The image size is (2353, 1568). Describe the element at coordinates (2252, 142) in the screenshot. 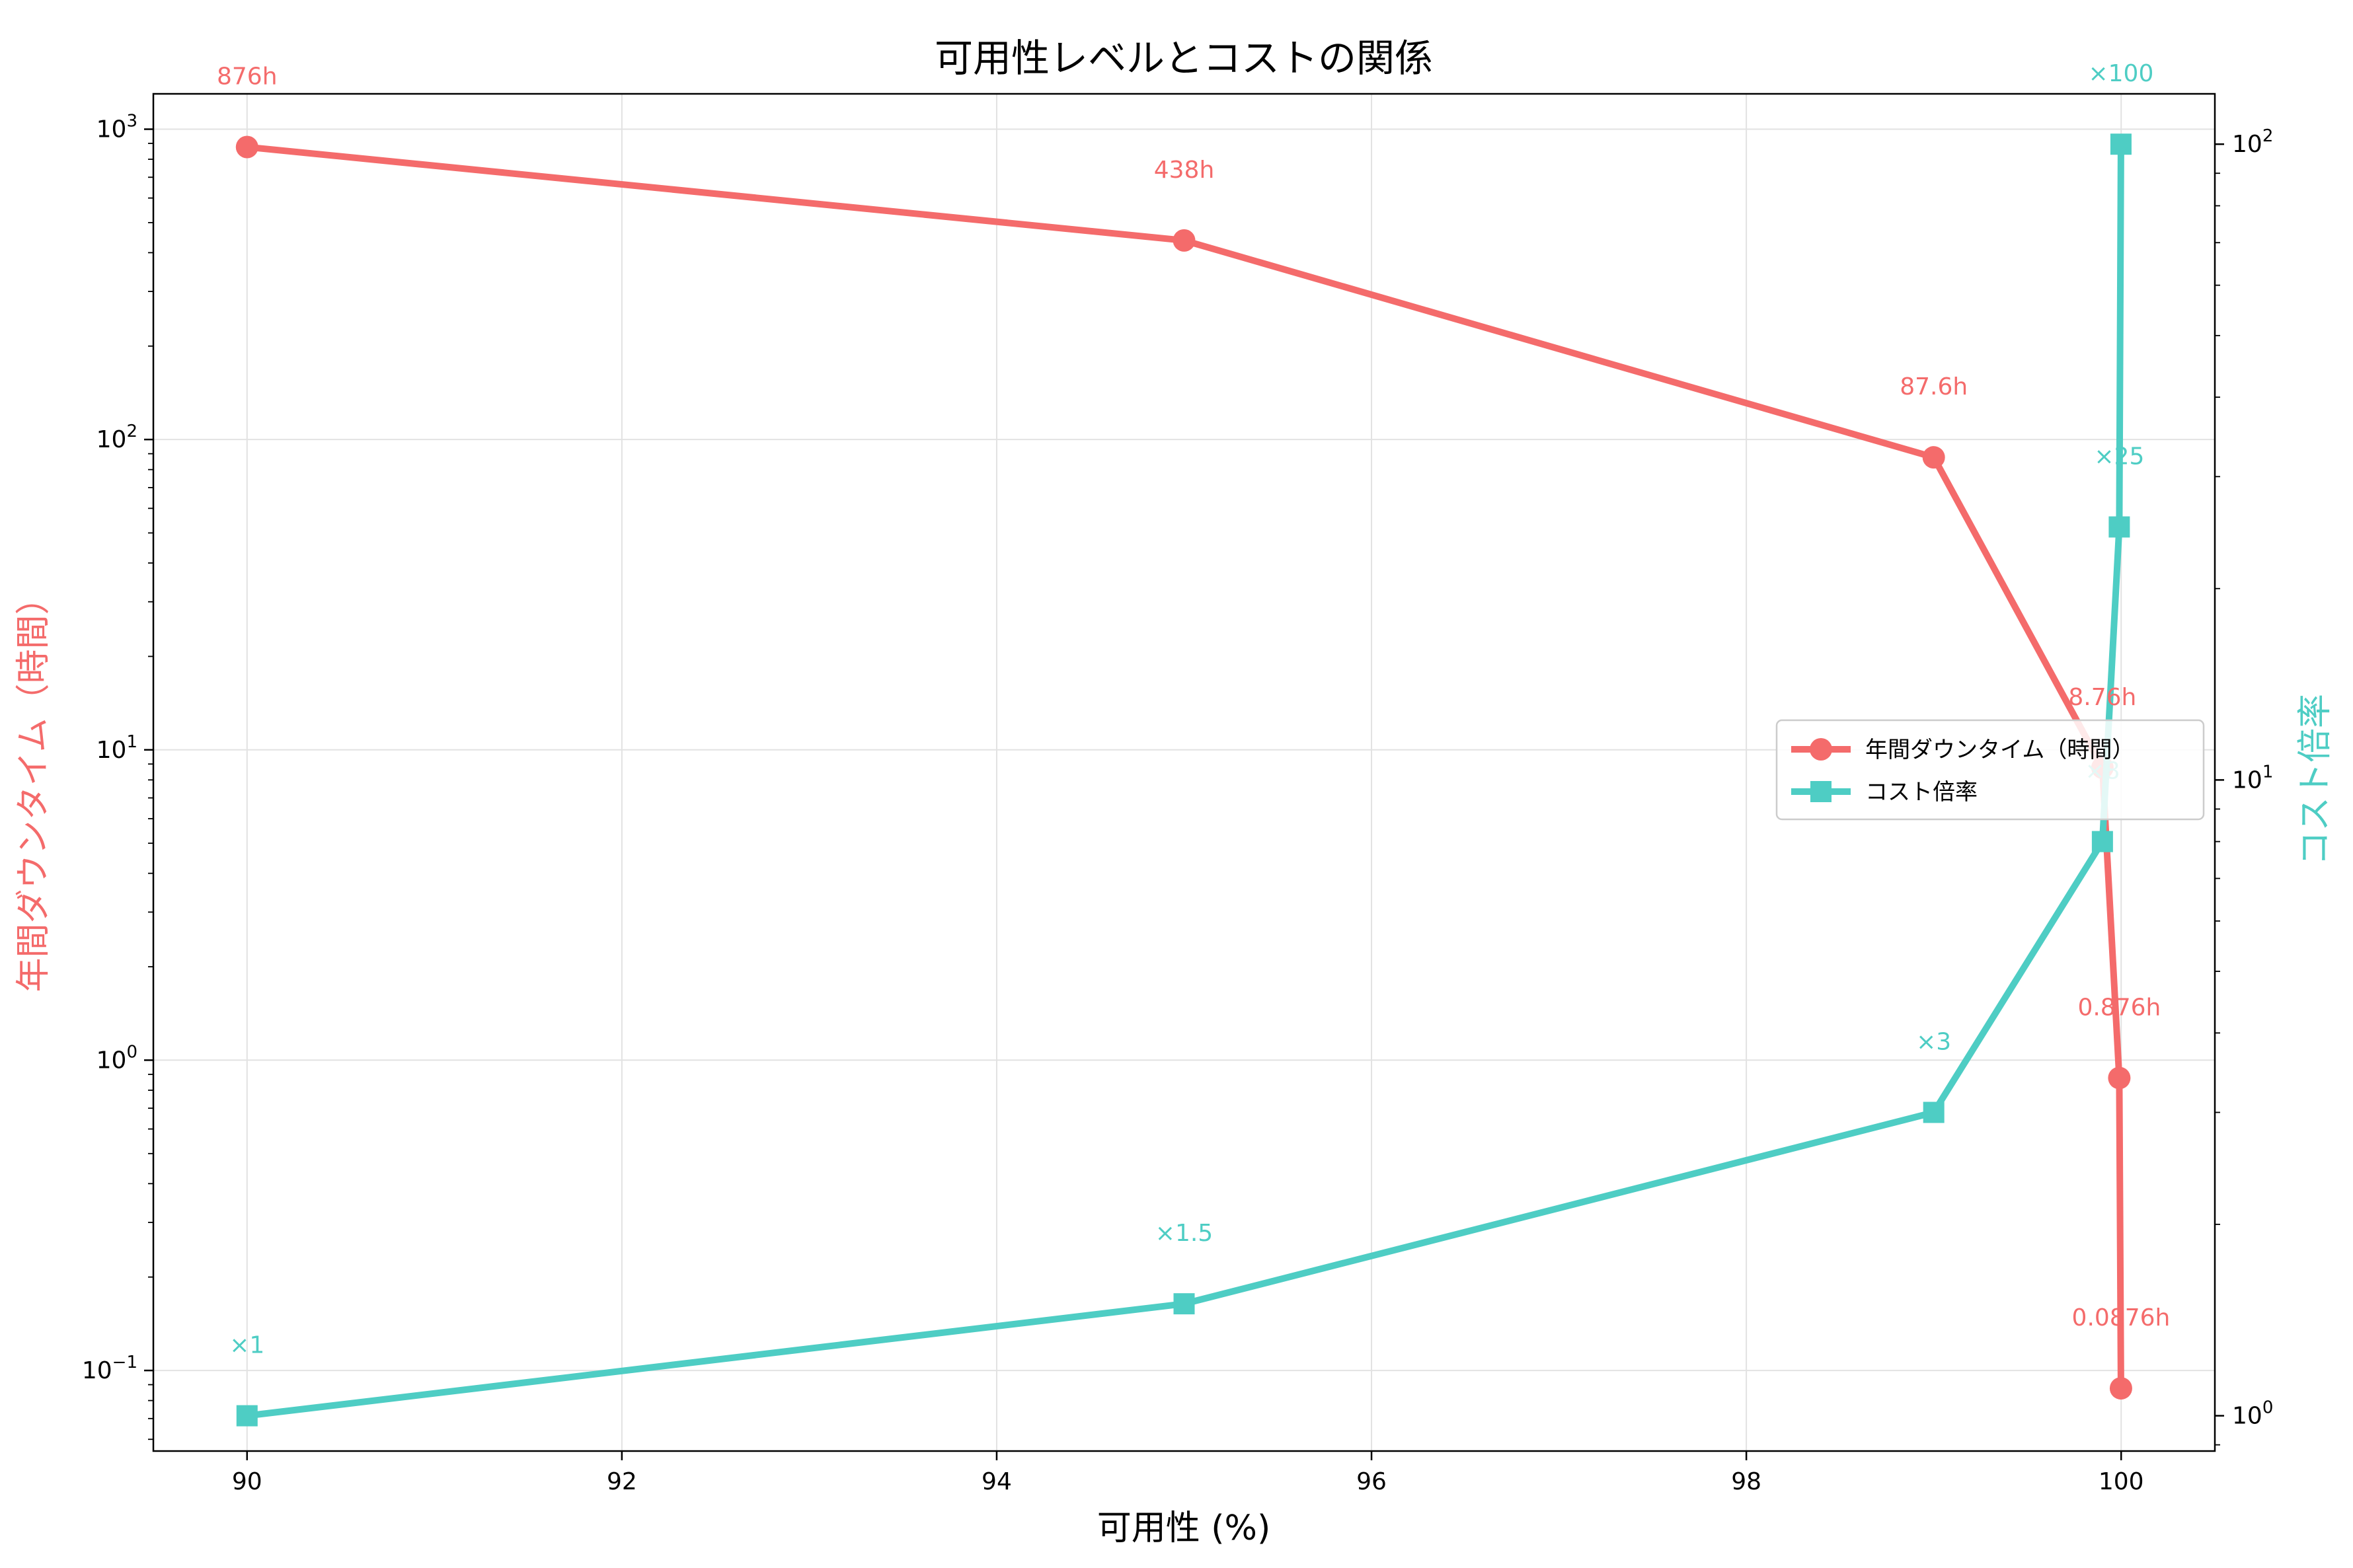

I see `y-right-tick-label: 10²` at that location.